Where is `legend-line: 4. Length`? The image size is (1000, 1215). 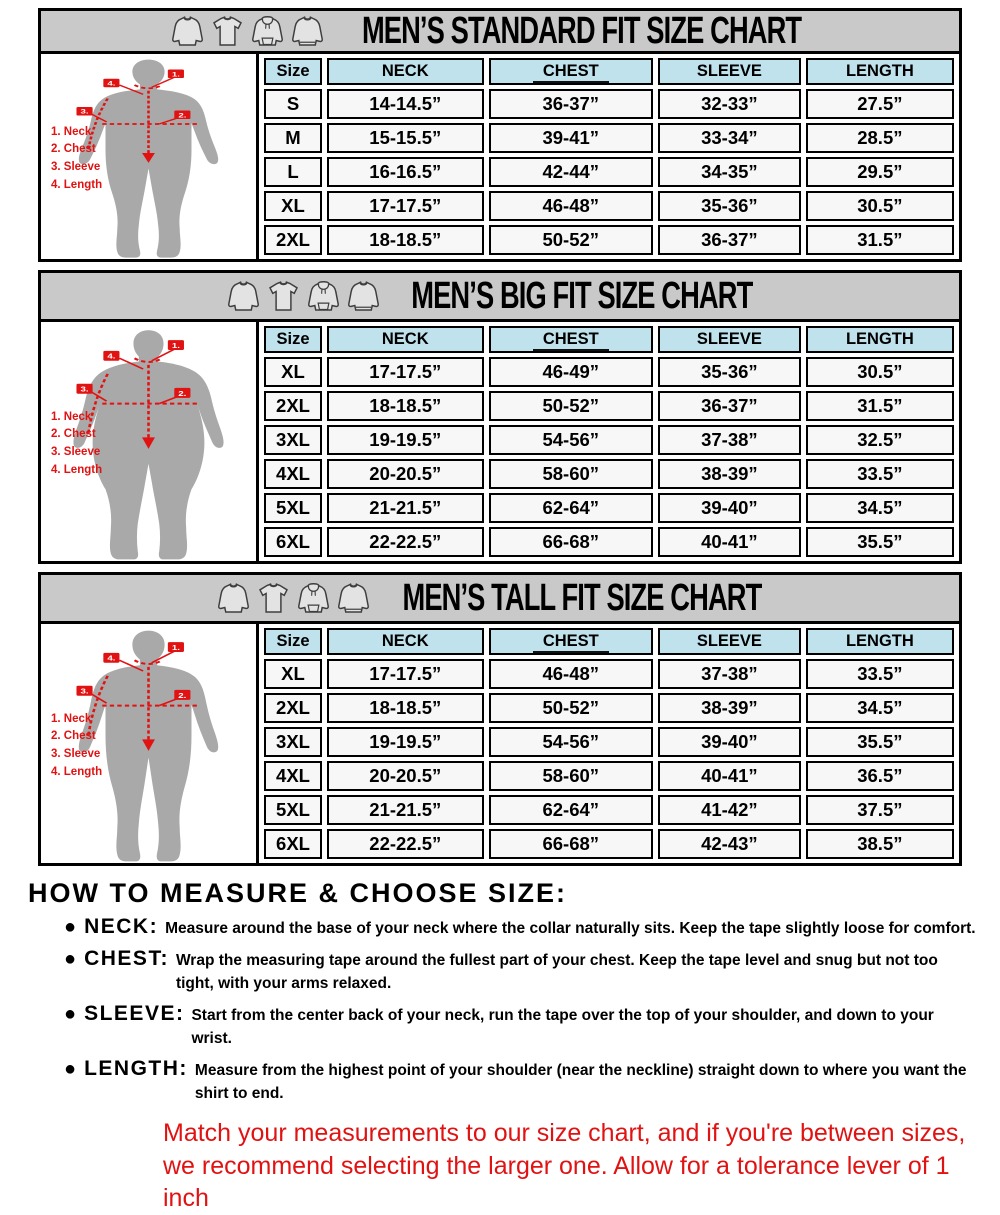 legend-line: 4. Length is located at coordinates (77, 470).